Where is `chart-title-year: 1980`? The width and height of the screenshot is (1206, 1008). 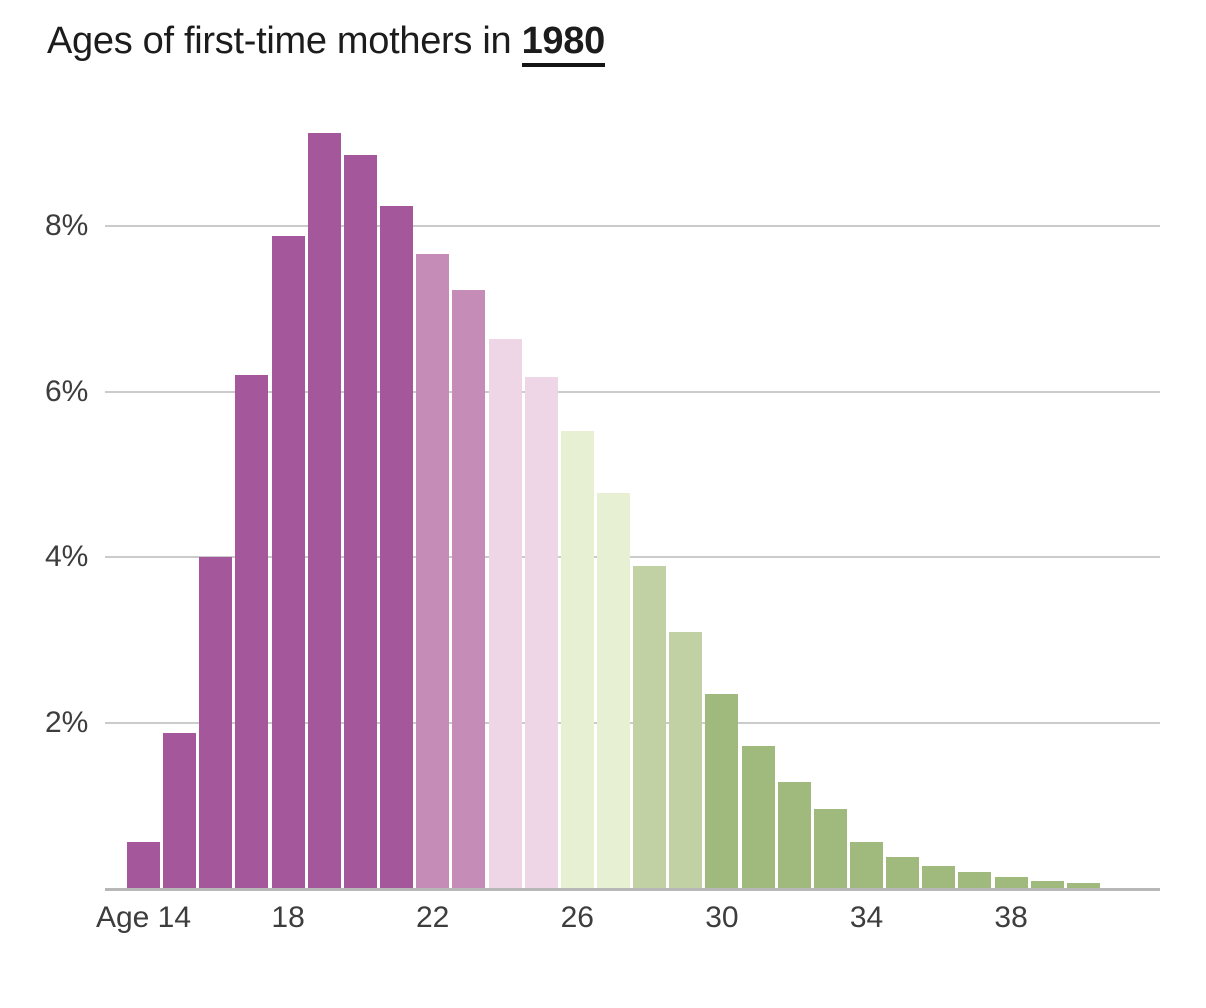 chart-title-year: 1980 is located at coordinates (563, 43).